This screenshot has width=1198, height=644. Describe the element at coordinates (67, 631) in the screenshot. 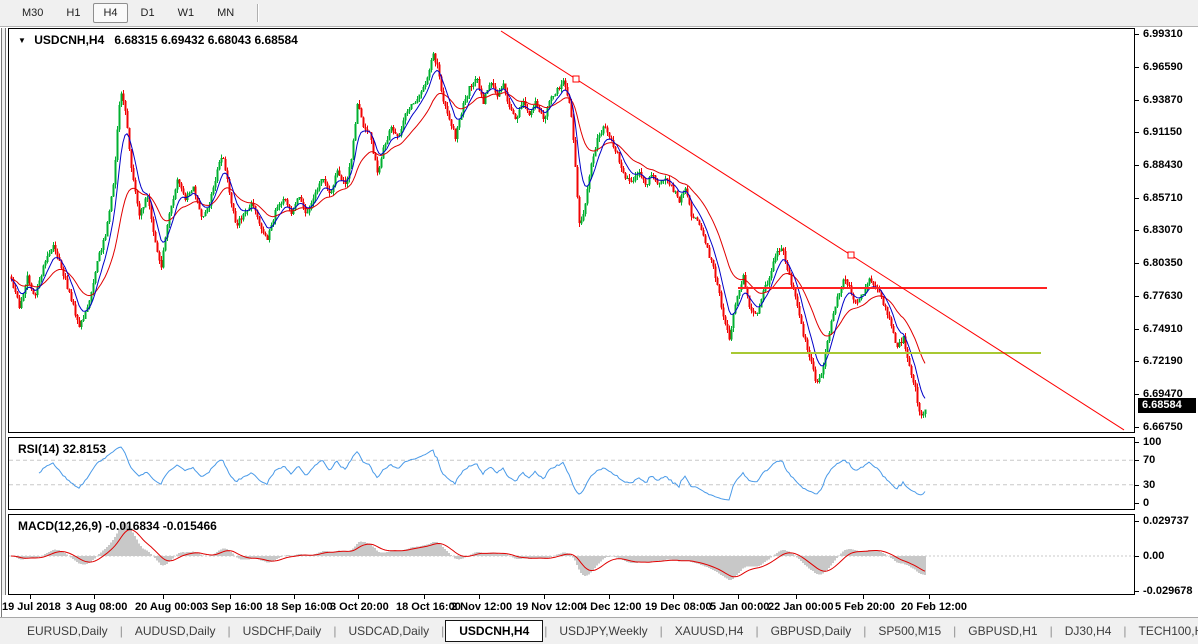

I see `tab-eurusd-daily: EURUSD,Daily` at that location.